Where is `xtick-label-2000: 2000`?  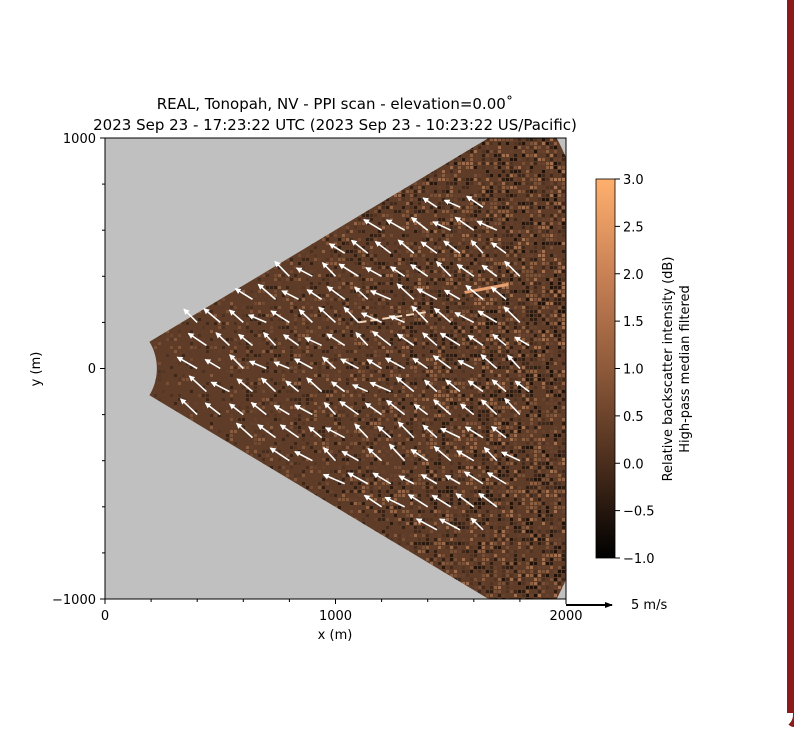 xtick-label-2000: 2000 is located at coordinates (565, 616).